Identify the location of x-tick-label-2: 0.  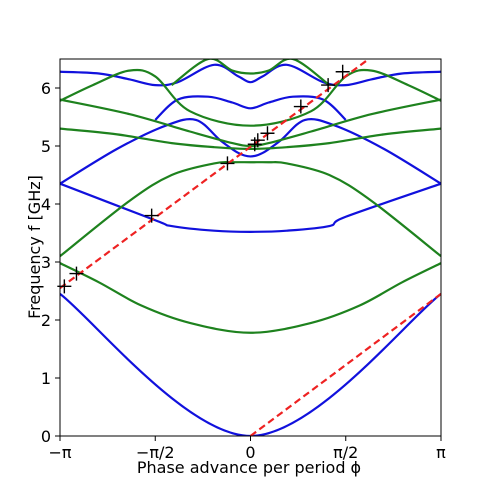
(250, 452).